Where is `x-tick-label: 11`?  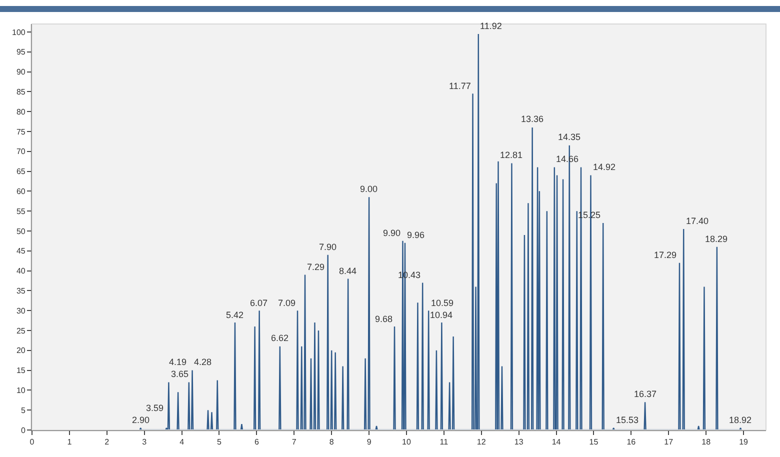 x-tick-label: 11 is located at coordinates (444, 442).